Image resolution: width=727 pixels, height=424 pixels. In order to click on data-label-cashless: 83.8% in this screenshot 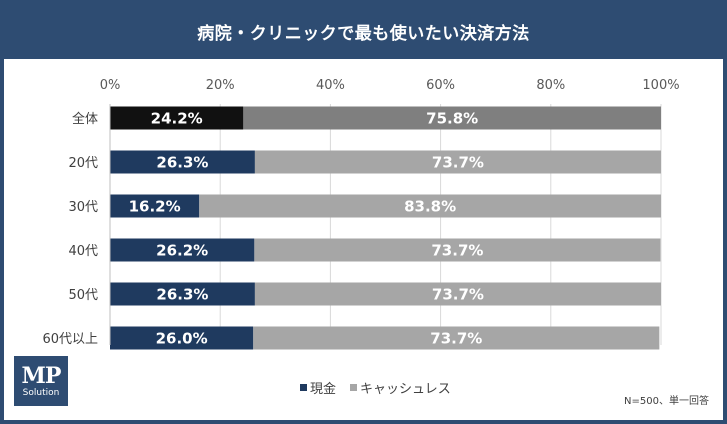, I will do `click(430, 207)`.